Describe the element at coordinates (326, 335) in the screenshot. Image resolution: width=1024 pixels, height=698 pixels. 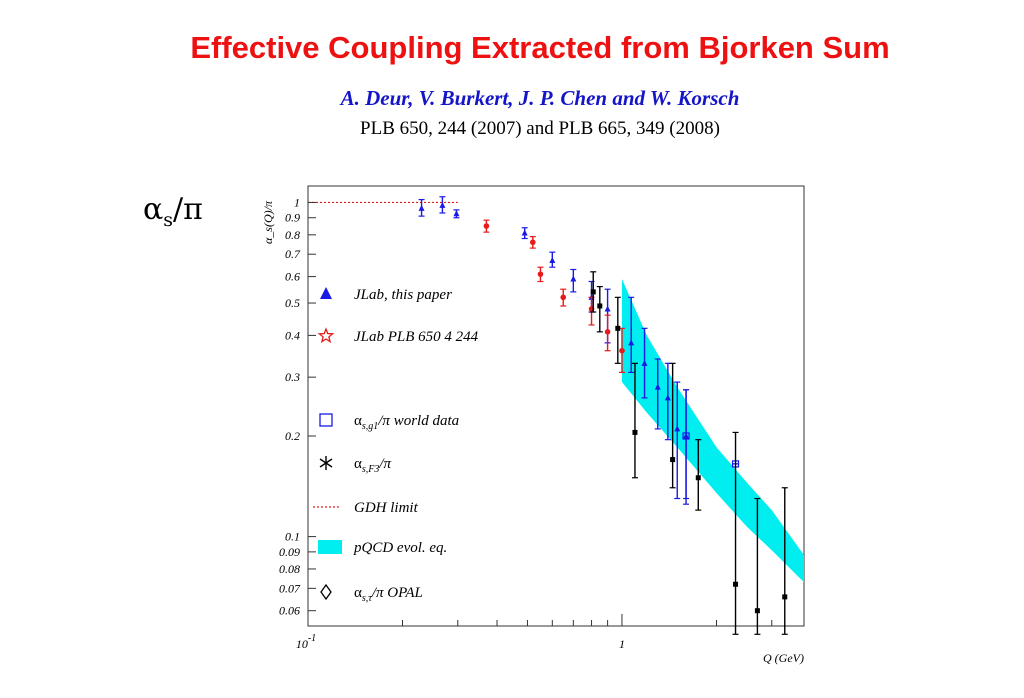
I see `legend-star-icon` at that location.